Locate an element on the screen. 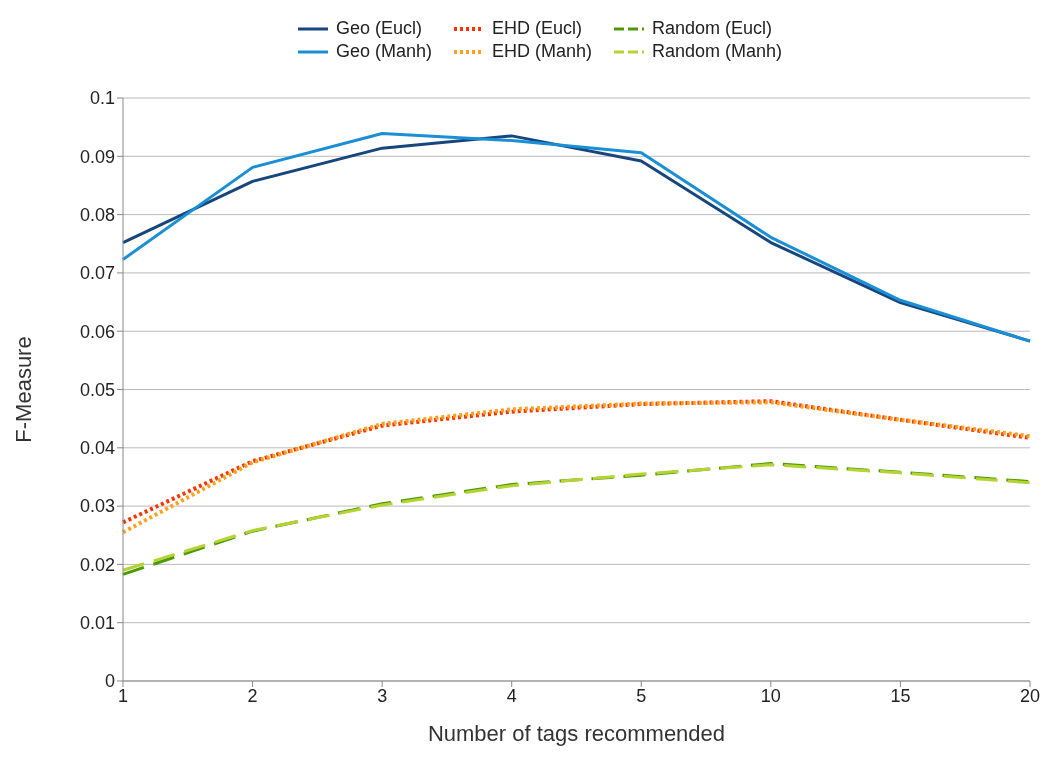 This screenshot has height=769, width=1056. legend-label: Random (Manh) is located at coordinates (717, 51).